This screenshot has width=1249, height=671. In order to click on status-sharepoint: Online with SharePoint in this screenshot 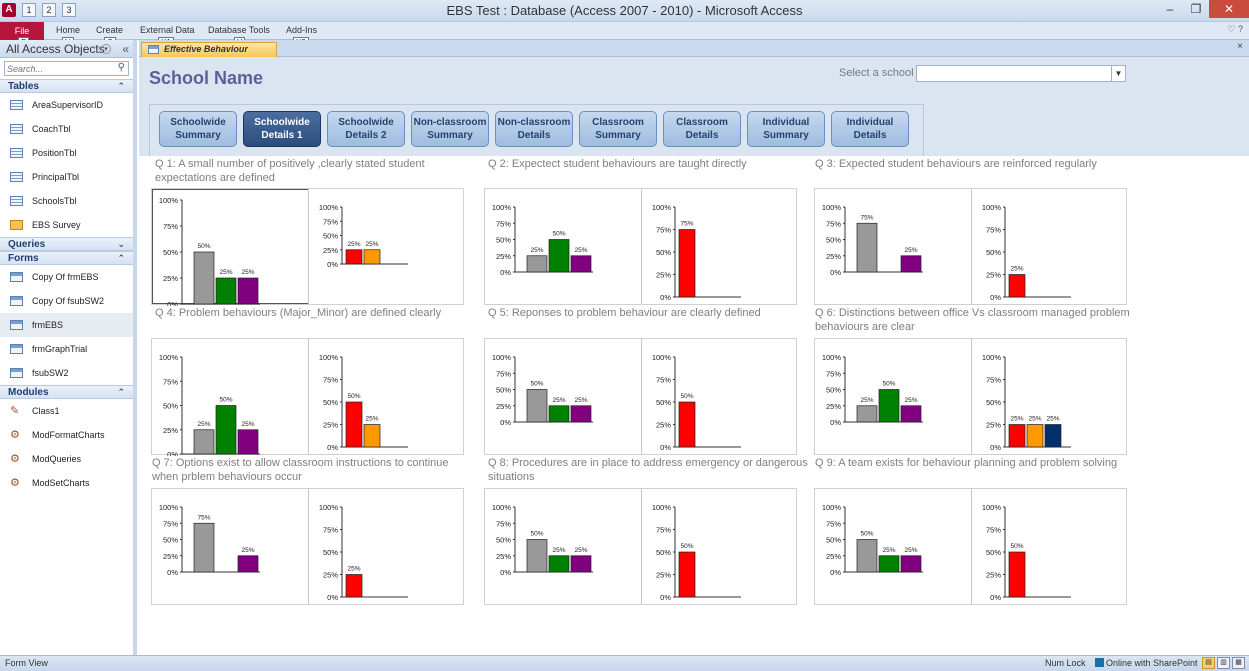, I will do `click(1146, 663)`.